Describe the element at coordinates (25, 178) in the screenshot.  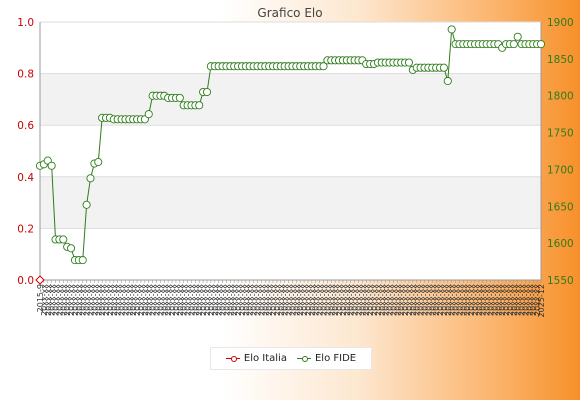
I see `left-axis-tick-label: 0.4` at that location.